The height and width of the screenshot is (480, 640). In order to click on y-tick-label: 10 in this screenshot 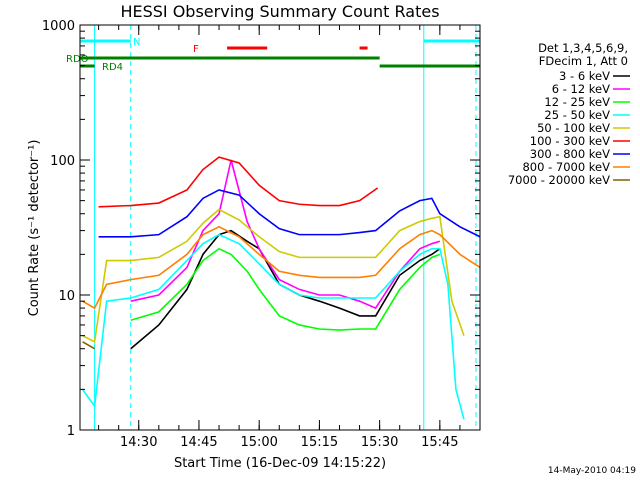, I will do `click(66, 296)`.